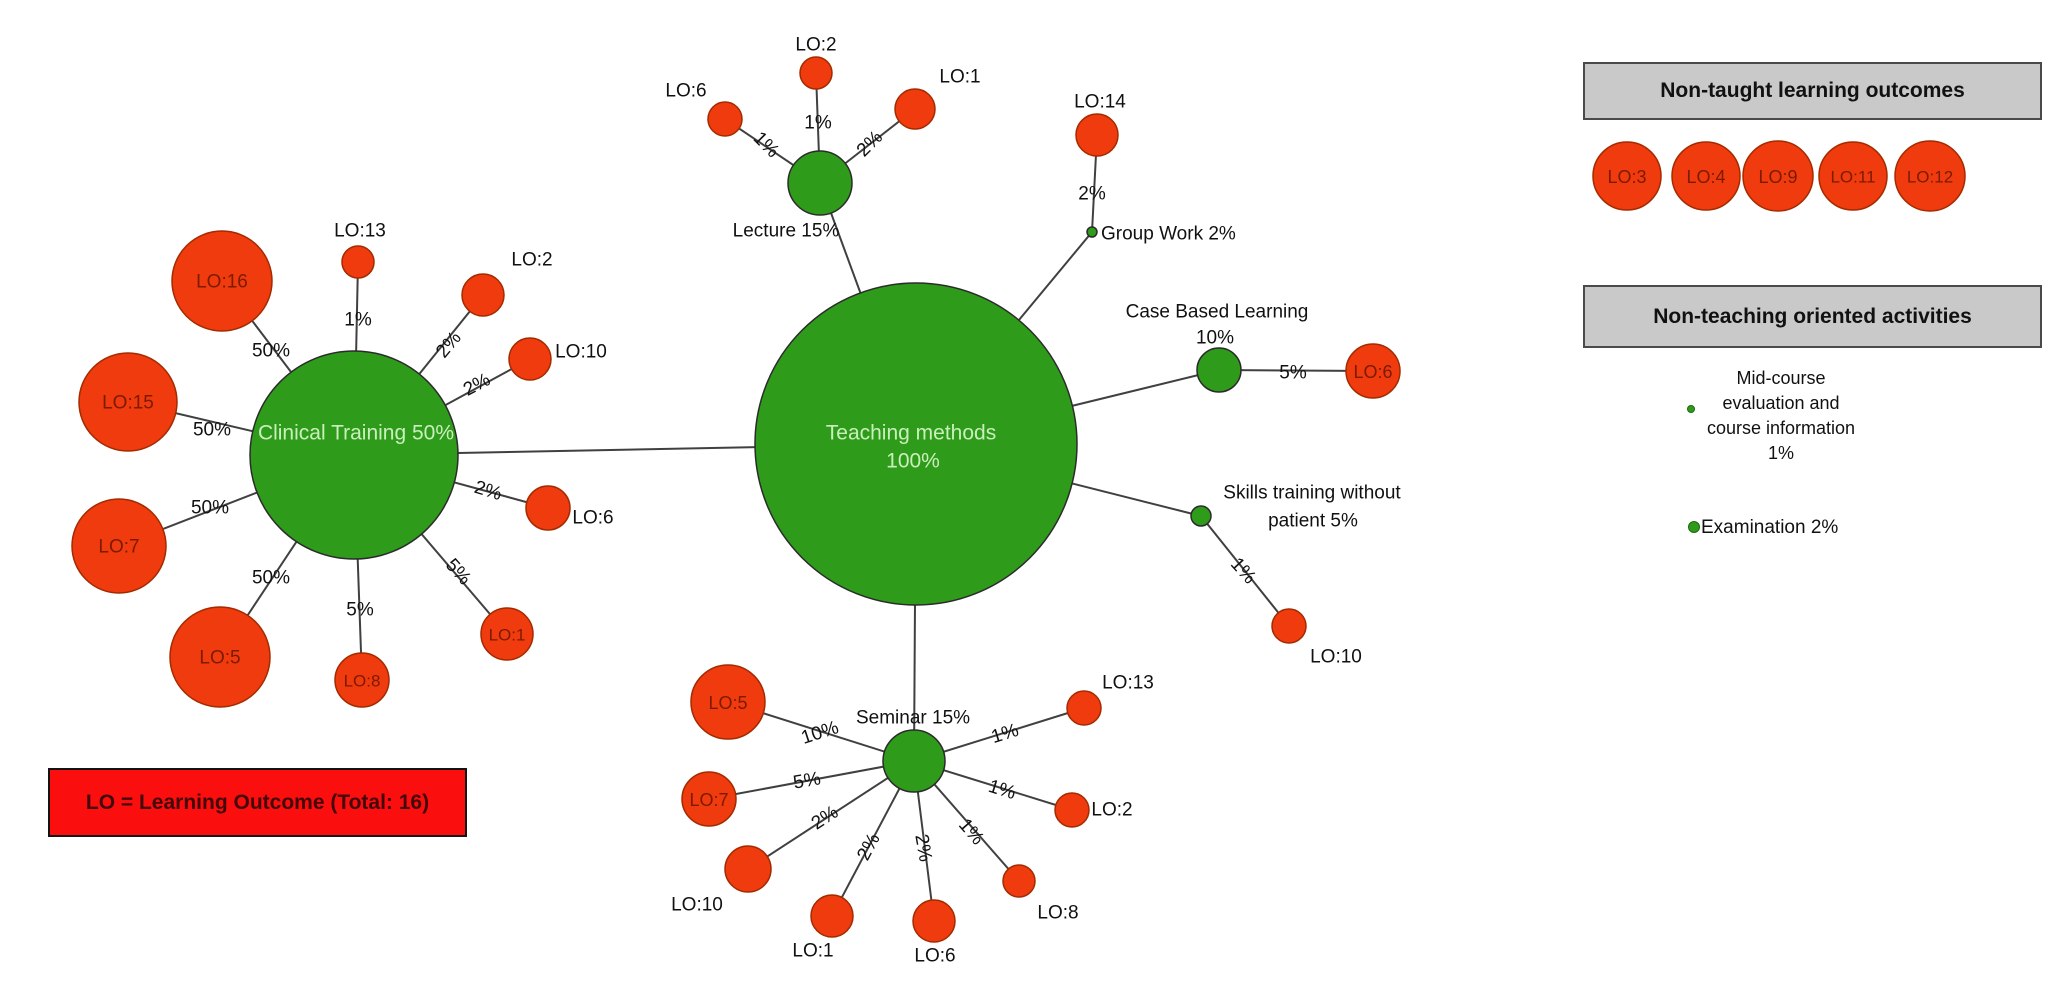 The image size is (2059, 1001). What do you see at coordinates (1097, 135) in the screenshot?
I see `node-gw_lo14` at bounding box center [1097, 135].